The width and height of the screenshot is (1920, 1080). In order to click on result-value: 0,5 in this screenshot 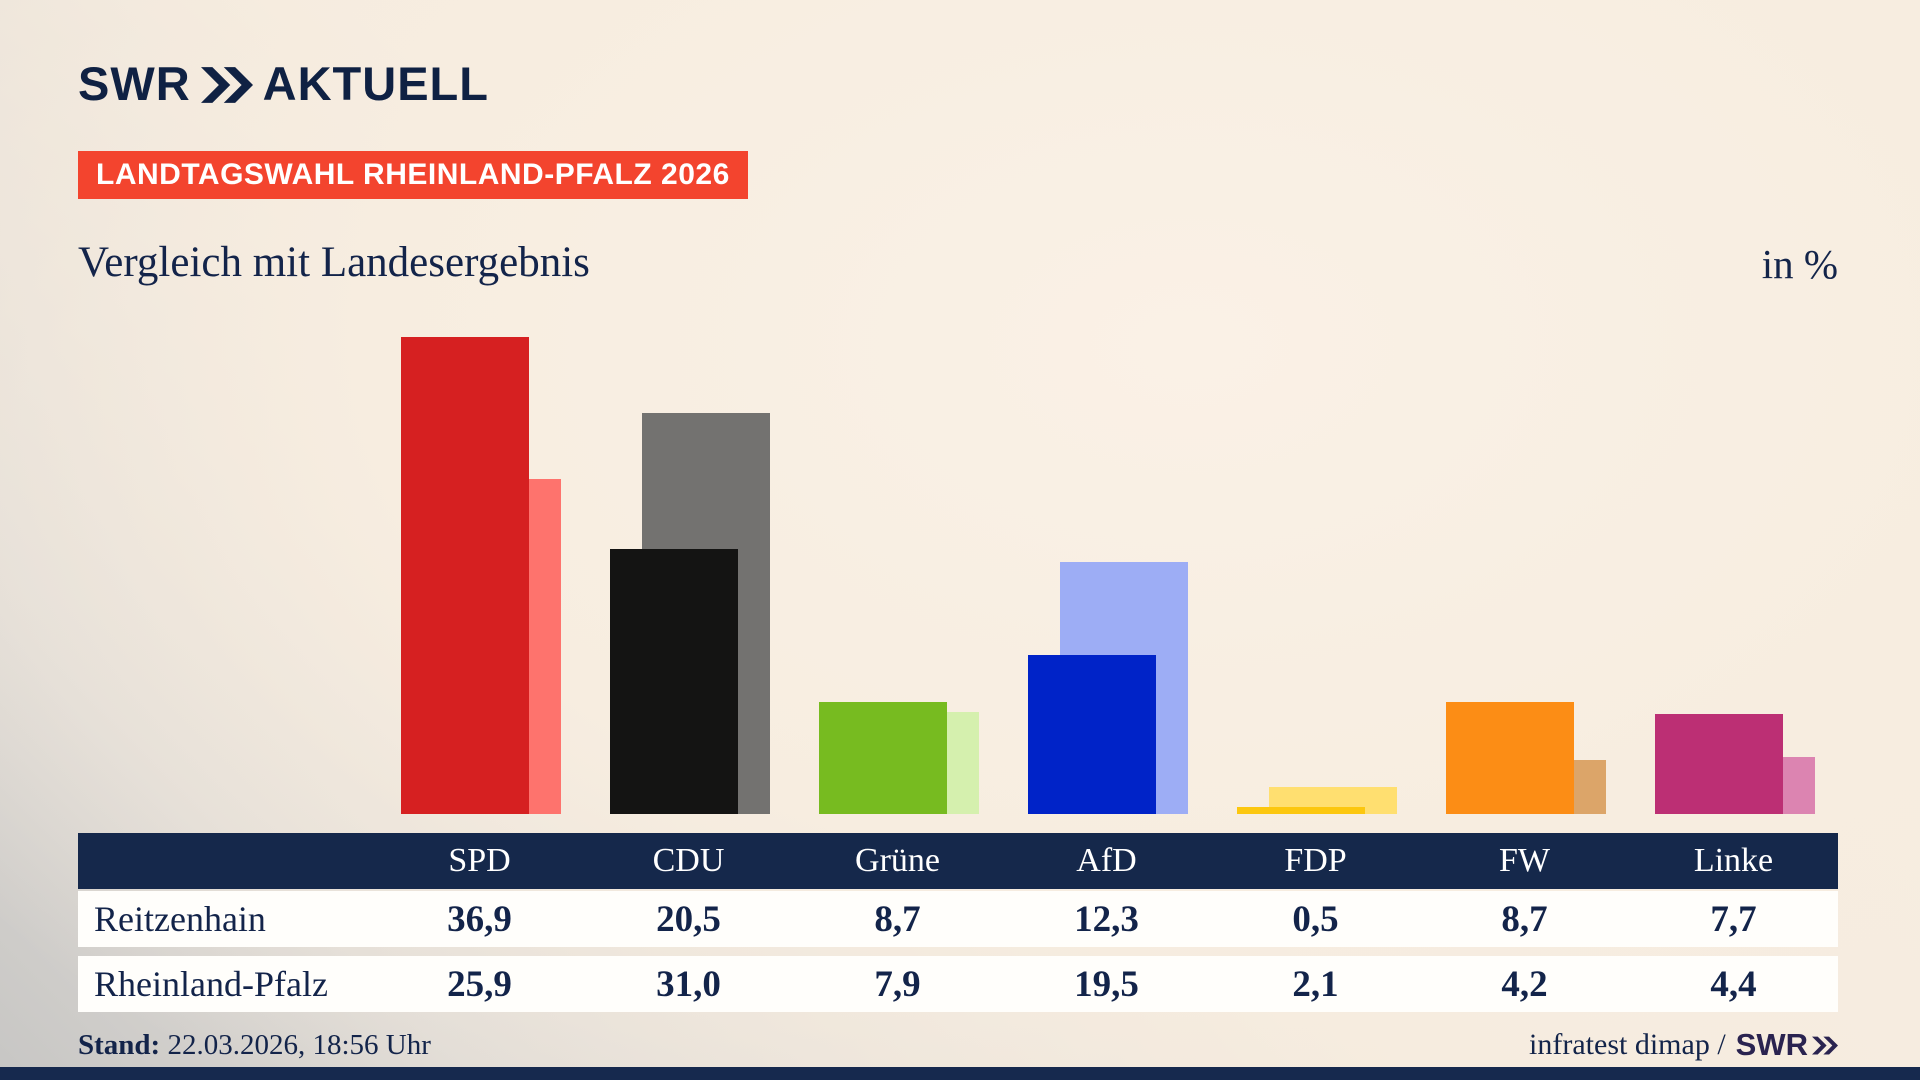, I will do `click(1315, 919)`.